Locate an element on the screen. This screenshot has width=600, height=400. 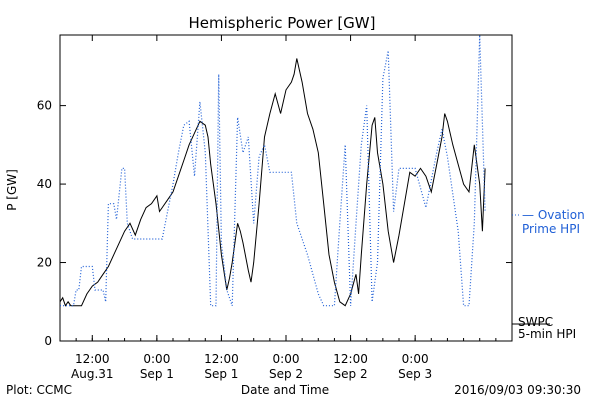
x-axis-label: Date and Time is located at coordinates (285, 390).